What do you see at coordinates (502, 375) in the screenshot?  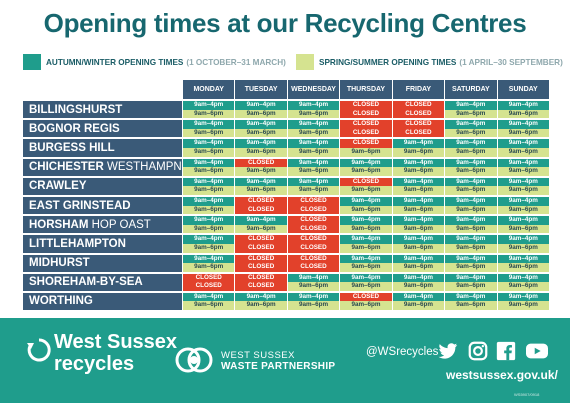 I see `website-link: westsussex.gov.uk/` at bounding box center [502, 375].